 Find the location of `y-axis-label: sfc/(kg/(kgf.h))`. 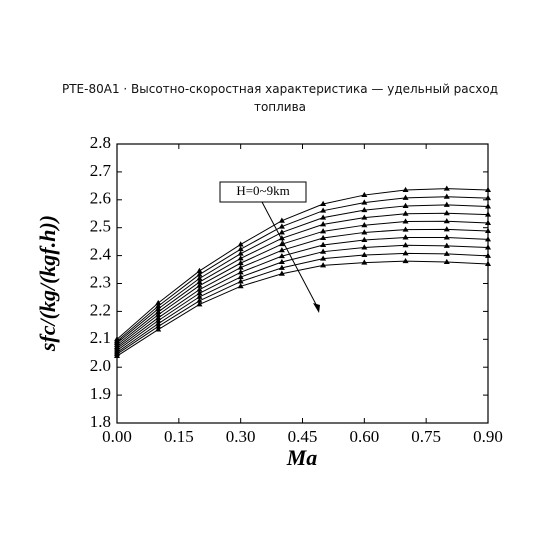

y-axis-label: sfc/(kg/(kgf.h)) is located at coordinates (47, 283).